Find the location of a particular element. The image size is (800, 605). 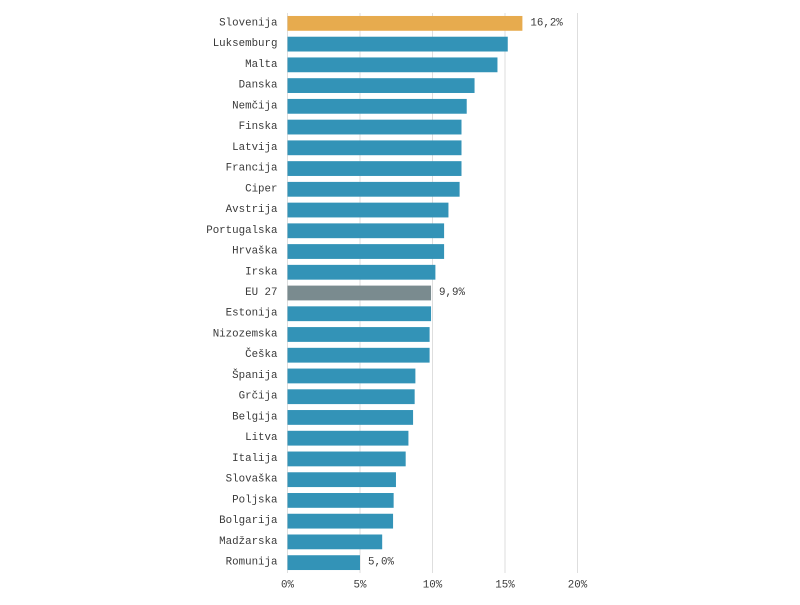

svg-text: 20% is located at coordinates (578, 586).